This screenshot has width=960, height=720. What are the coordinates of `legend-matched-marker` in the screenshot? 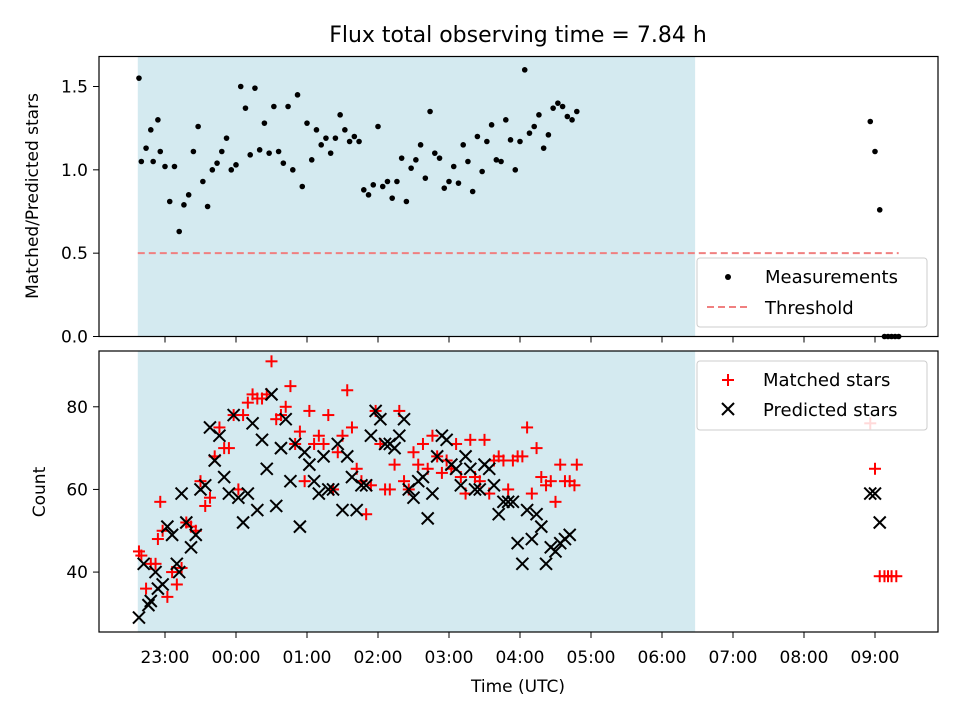 It's located at (728, 380).